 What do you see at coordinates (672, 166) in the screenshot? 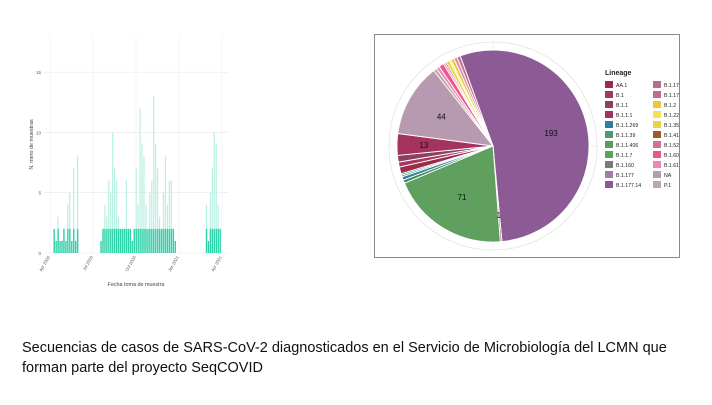
I see `legend-label: B.1.610` at bounding box center [672, 166].